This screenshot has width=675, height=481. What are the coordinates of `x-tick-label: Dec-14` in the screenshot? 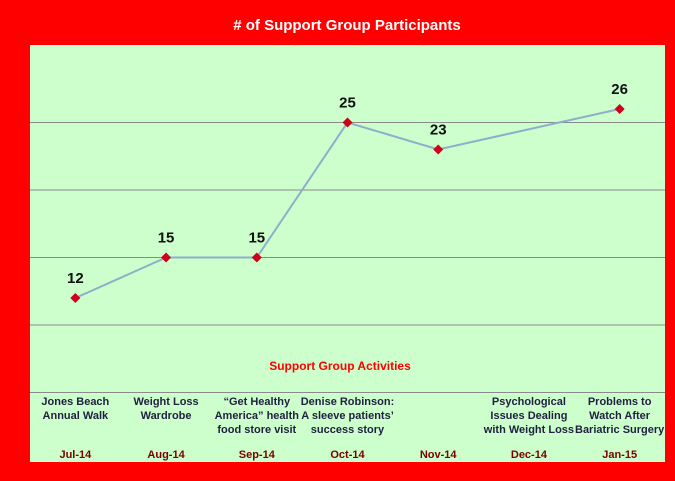 It's located at (529, 455).